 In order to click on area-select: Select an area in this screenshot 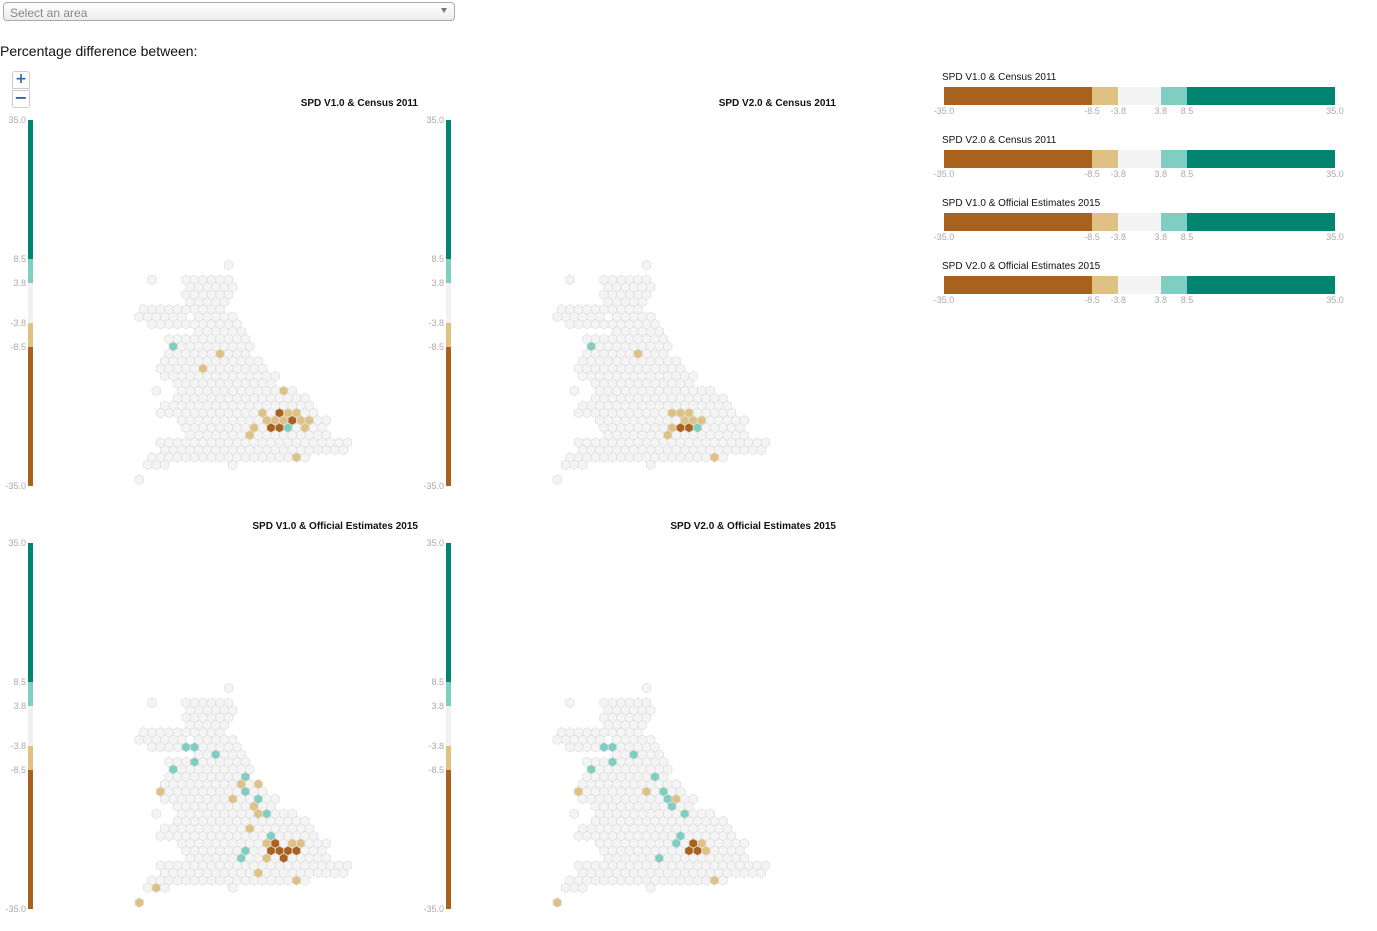, I will do `click(229, 11)`.